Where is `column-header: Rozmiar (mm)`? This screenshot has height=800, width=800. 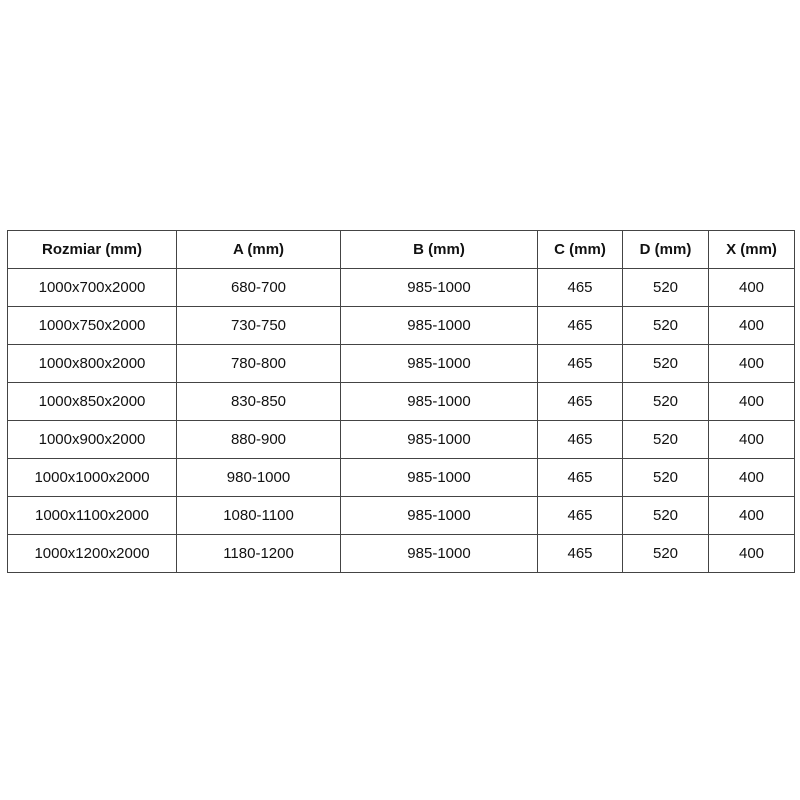
column-header: Rozmiar (mm) is located at coordinates (92, 249).